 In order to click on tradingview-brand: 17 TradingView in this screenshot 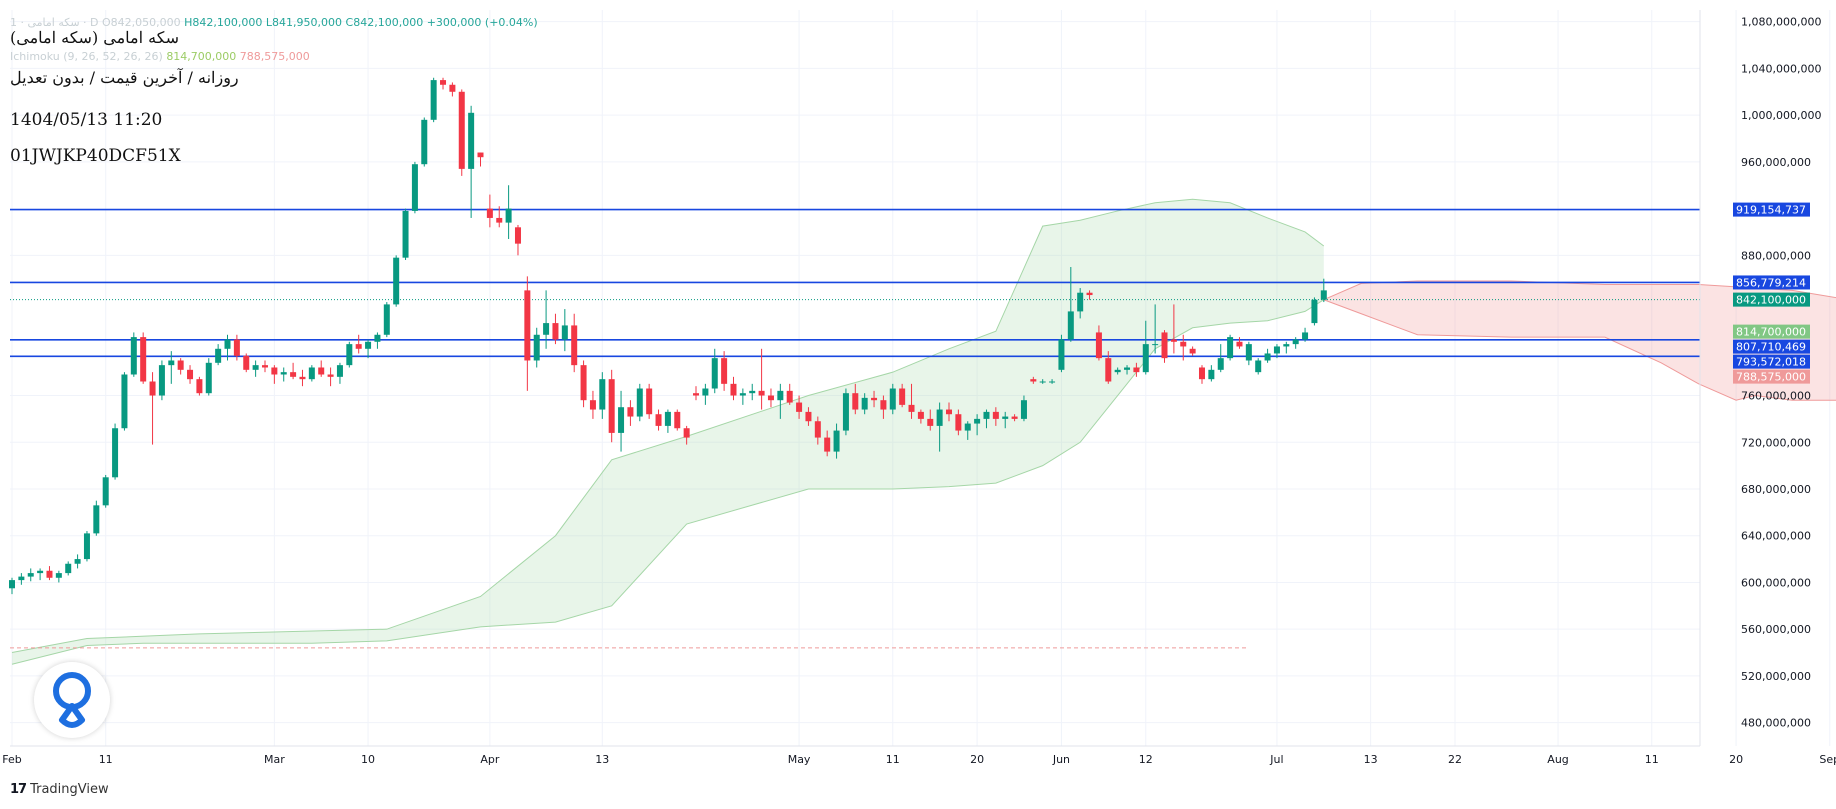, I will do `click(59, 789)`.